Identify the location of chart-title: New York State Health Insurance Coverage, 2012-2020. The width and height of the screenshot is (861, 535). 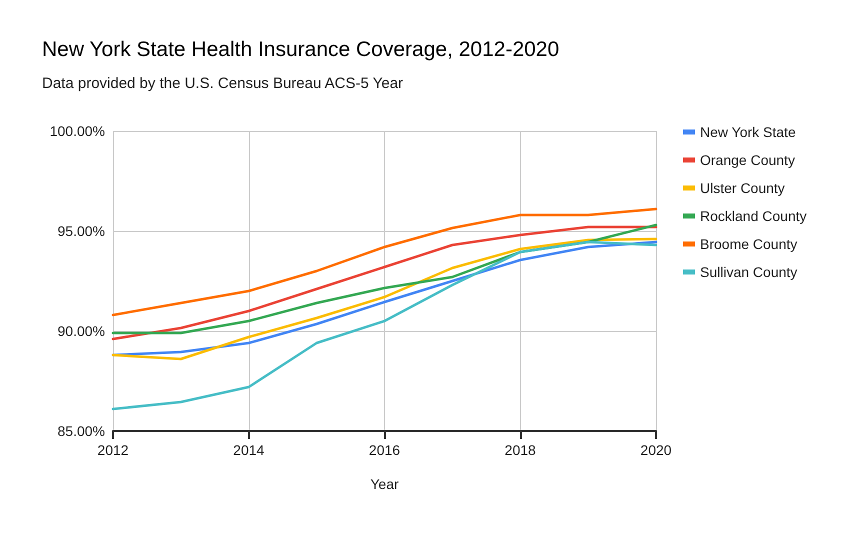
(301, 49).